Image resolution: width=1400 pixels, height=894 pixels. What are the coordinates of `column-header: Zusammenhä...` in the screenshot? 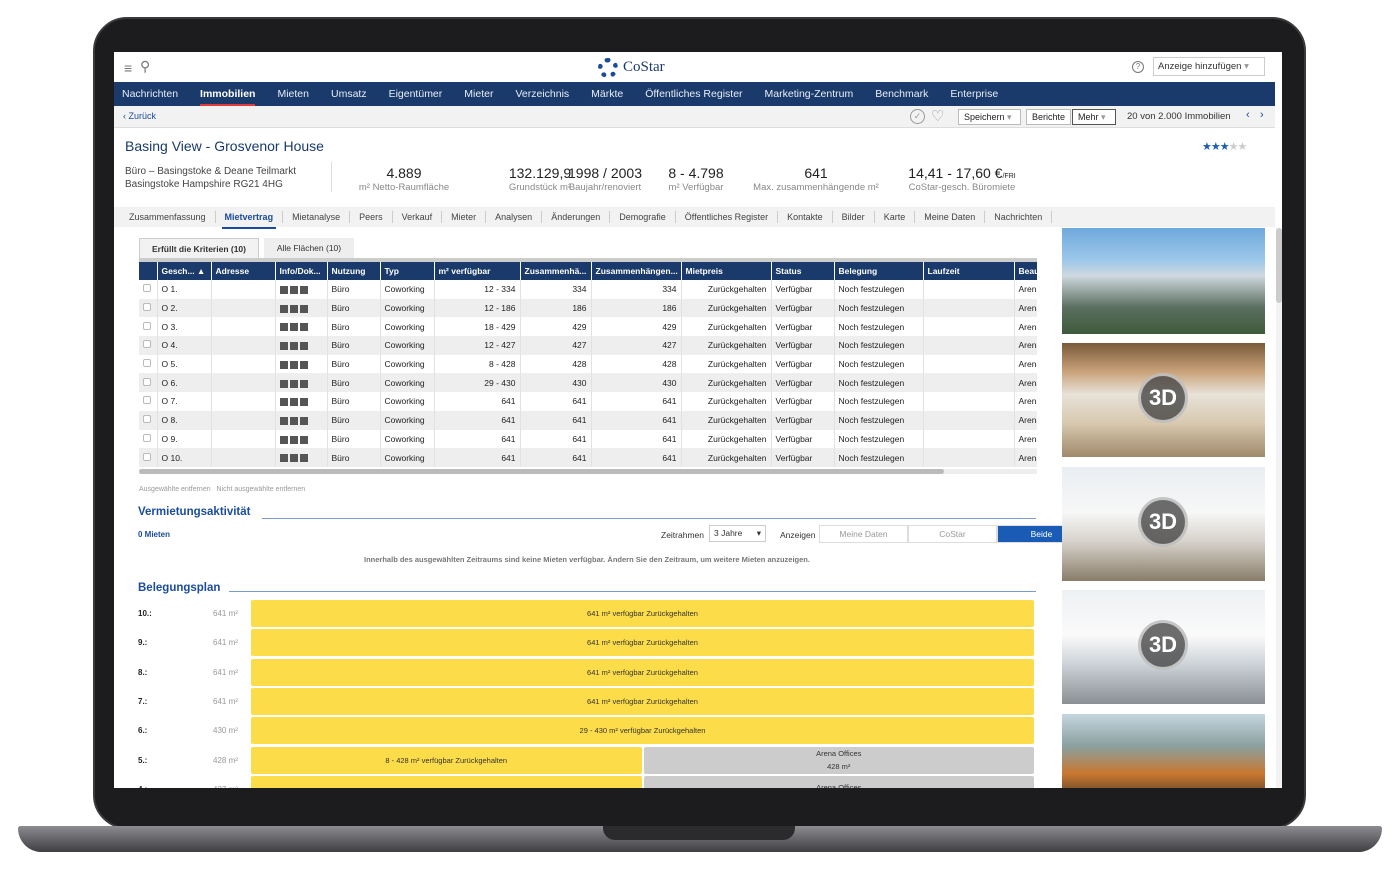 It's located at (556, 271).